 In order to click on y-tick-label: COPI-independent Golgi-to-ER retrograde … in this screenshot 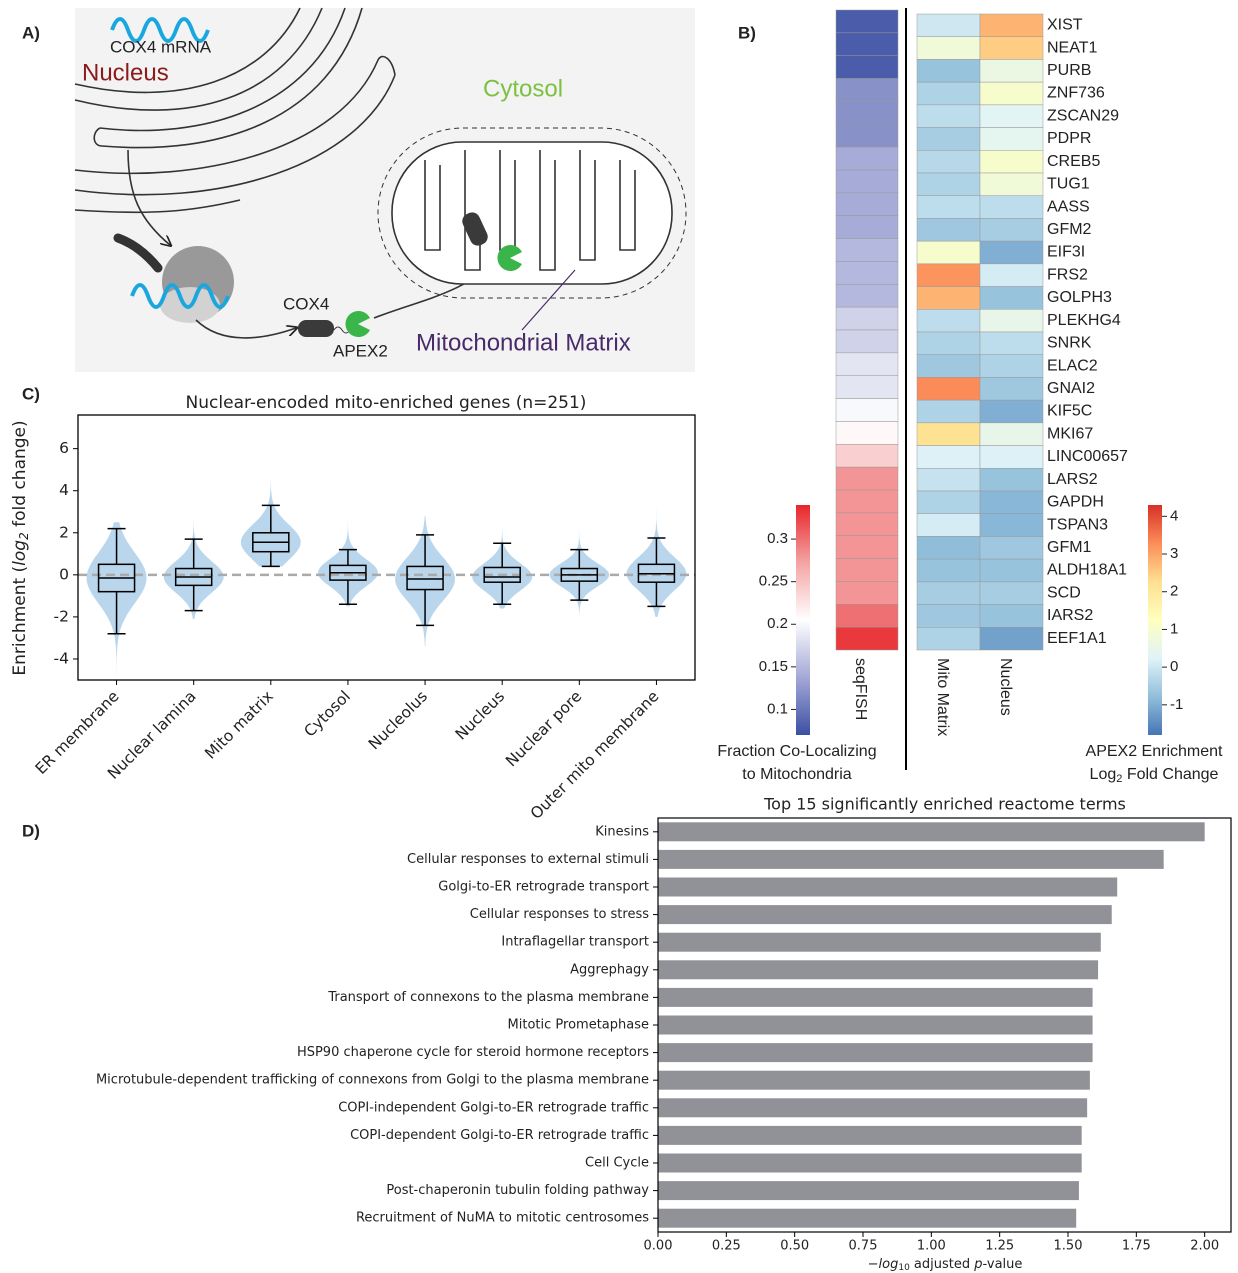, I will do `click(493, 1107)`.